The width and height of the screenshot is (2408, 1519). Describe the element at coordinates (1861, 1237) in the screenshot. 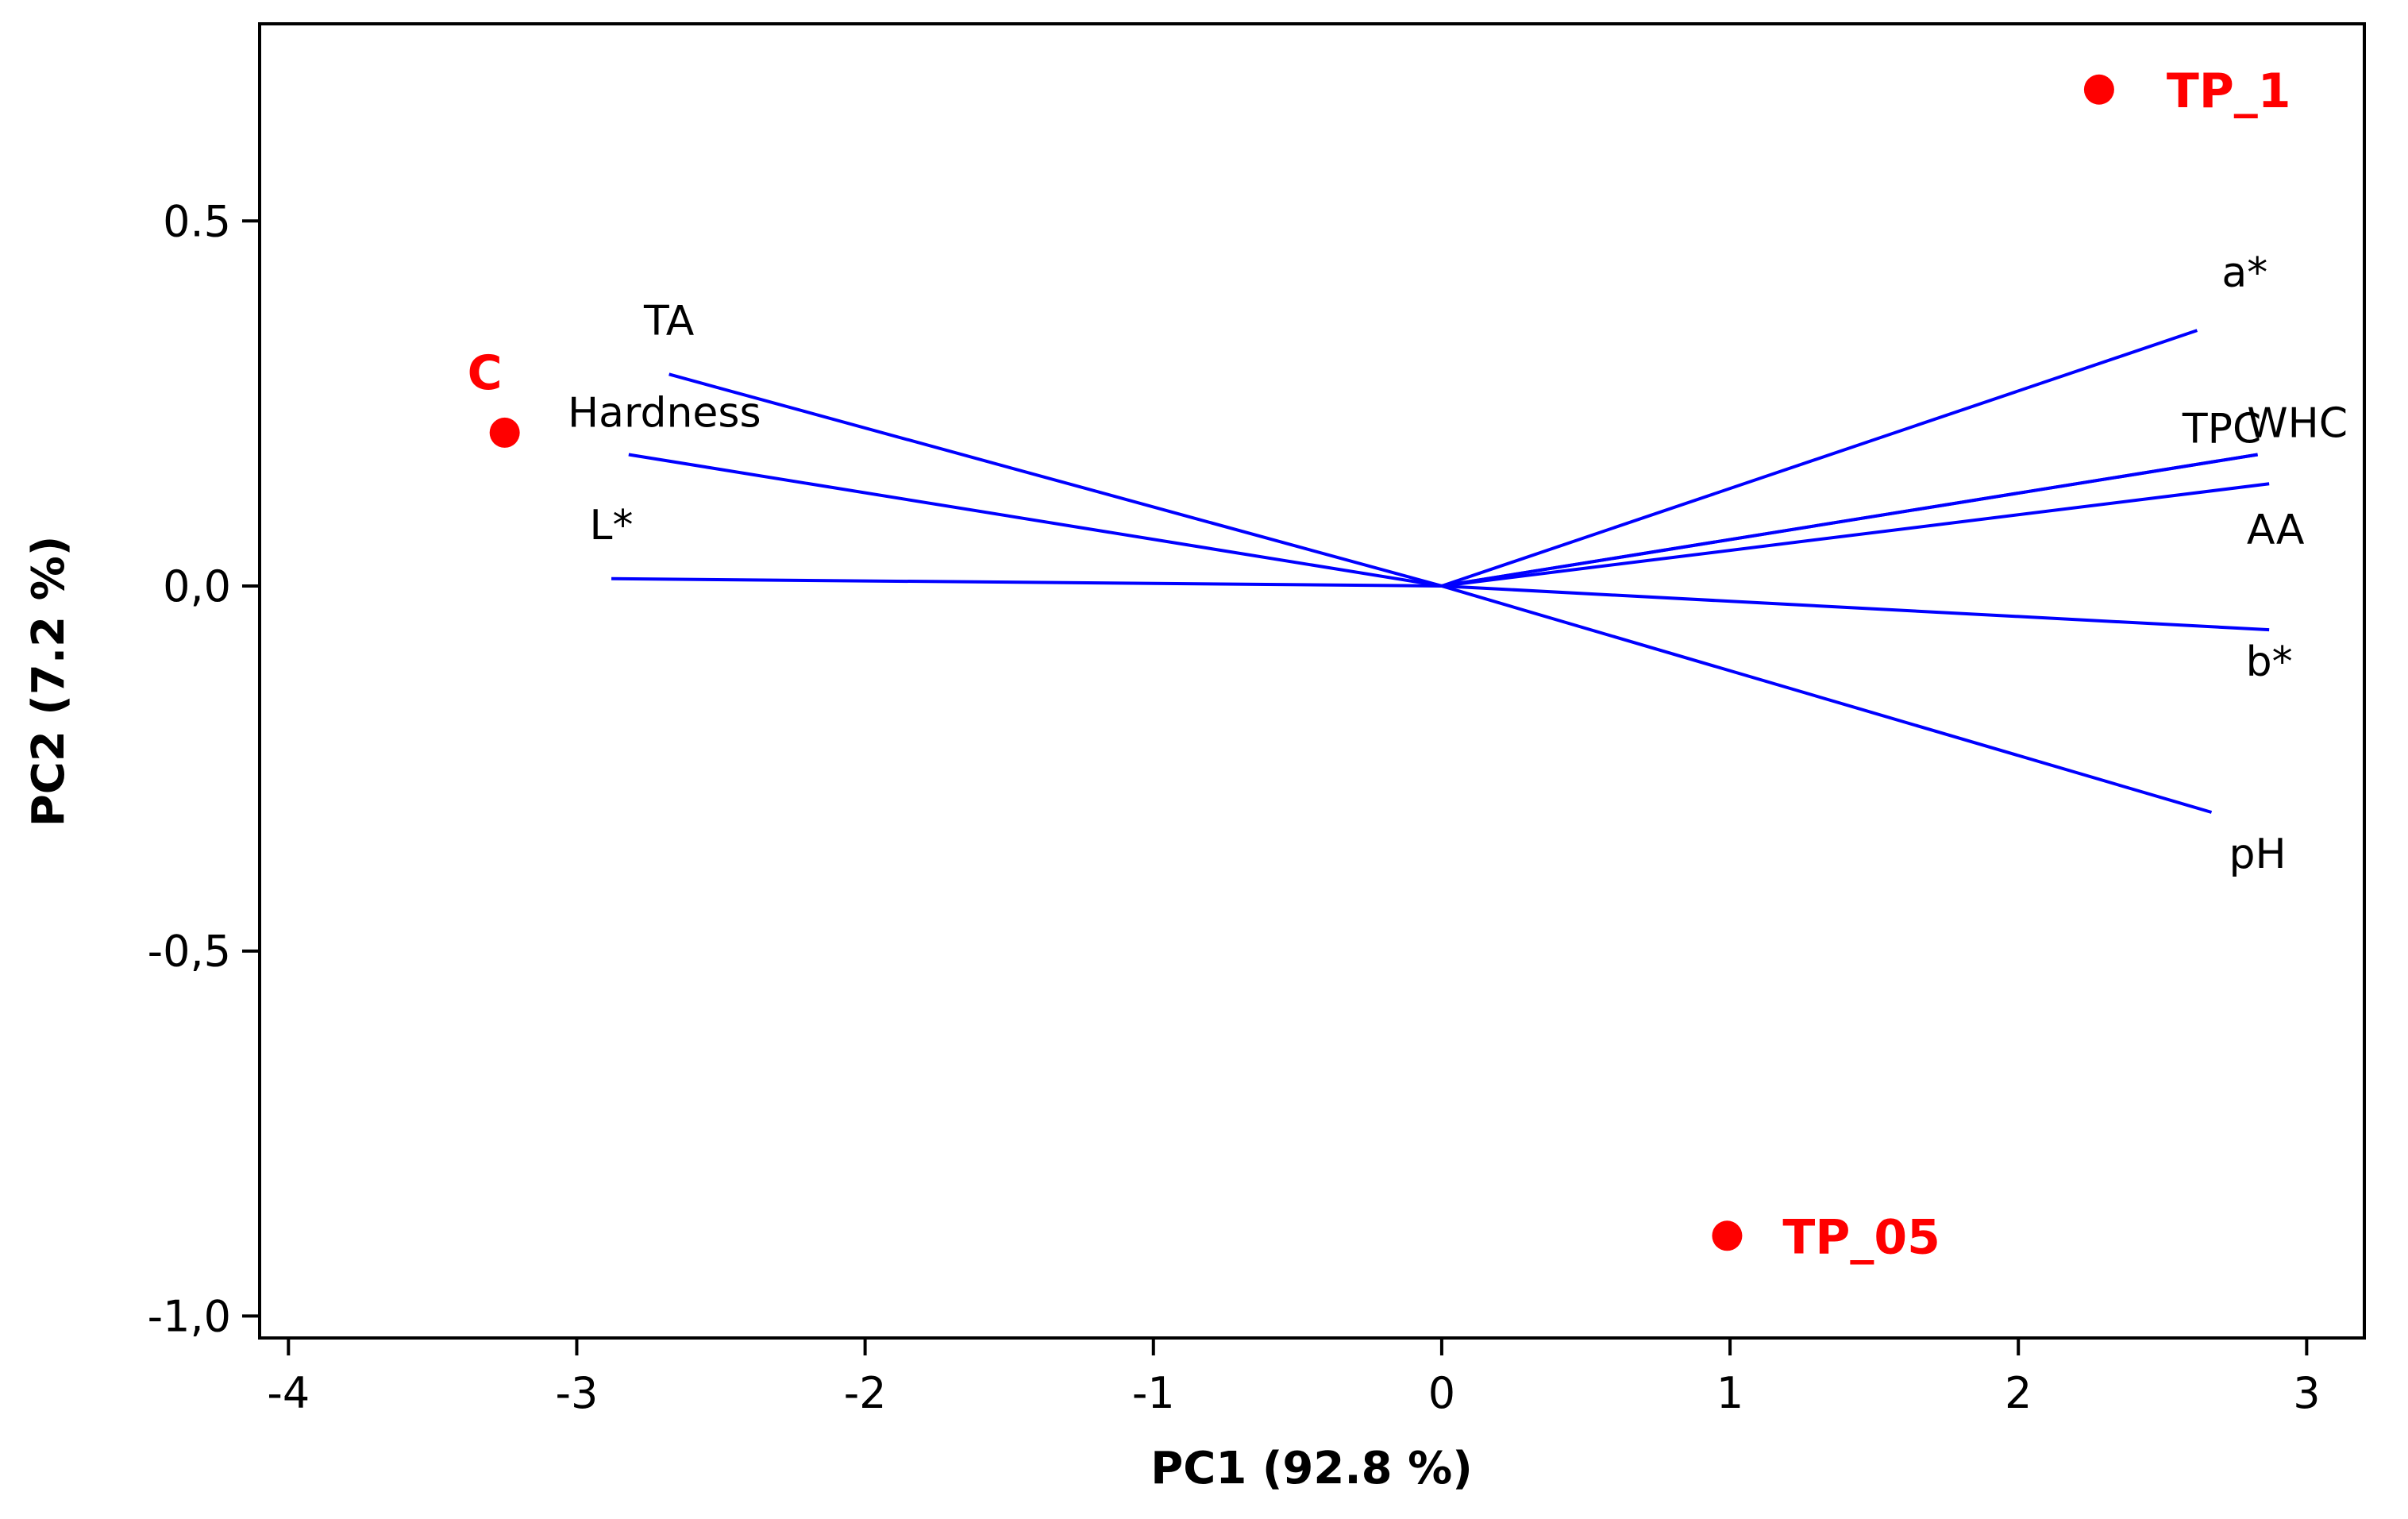

I see `sample-label: TP_05` at that location.